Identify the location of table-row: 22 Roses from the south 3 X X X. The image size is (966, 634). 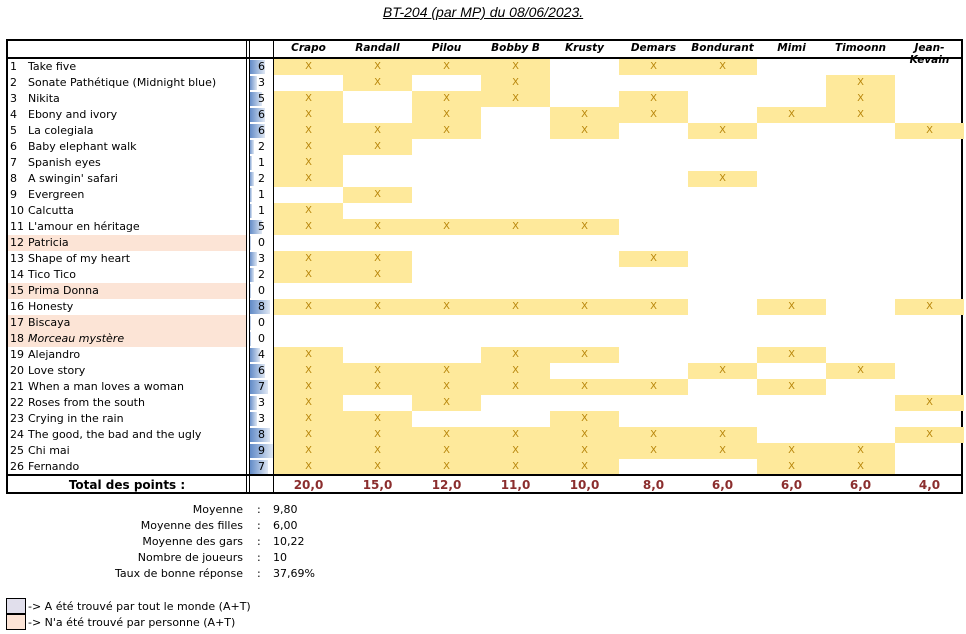
(486, 403).